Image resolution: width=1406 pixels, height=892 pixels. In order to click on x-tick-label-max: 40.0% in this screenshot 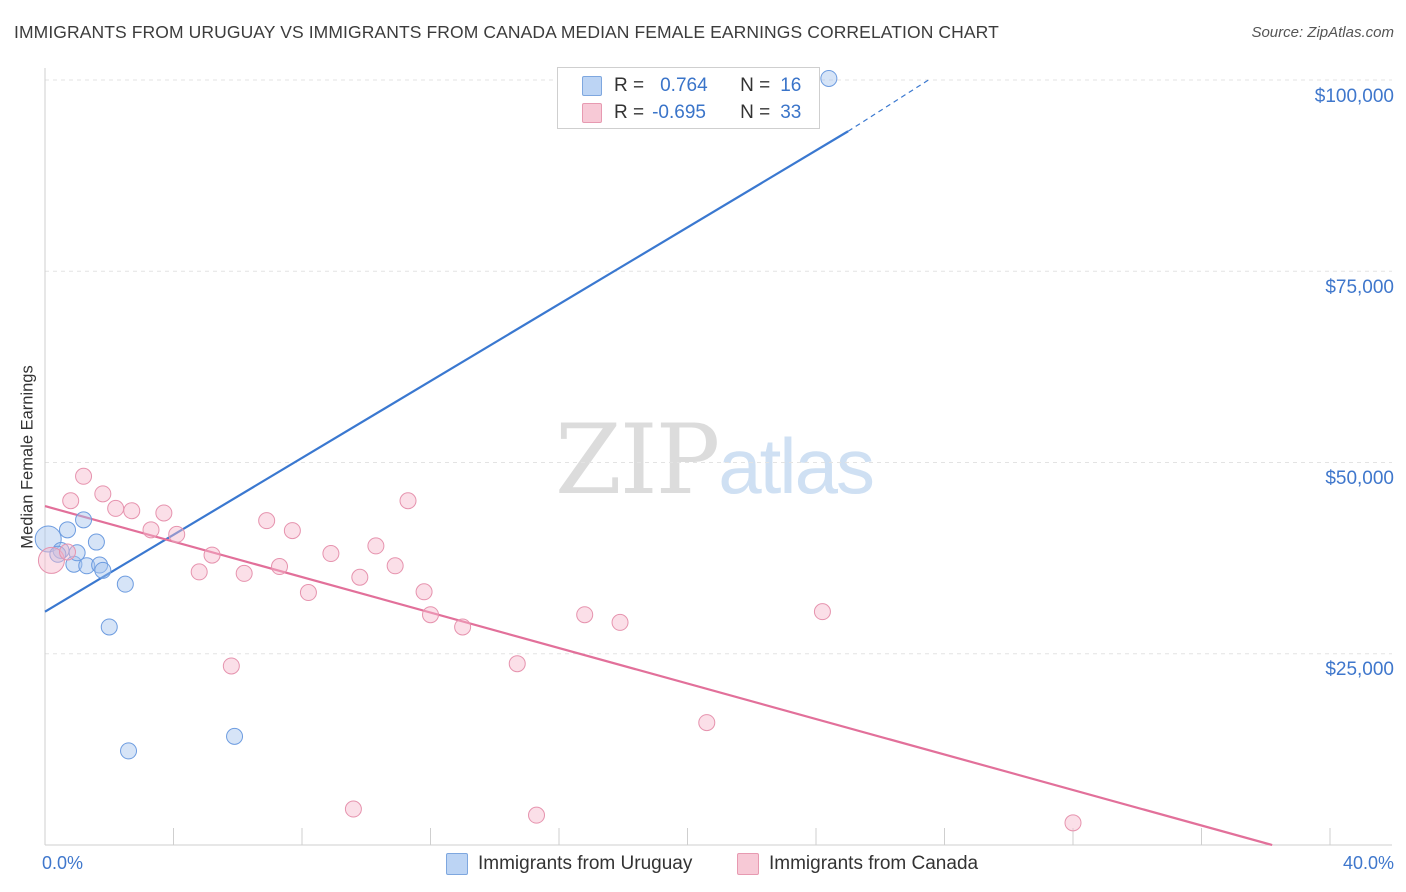, I will do `click(1368, 863)`.